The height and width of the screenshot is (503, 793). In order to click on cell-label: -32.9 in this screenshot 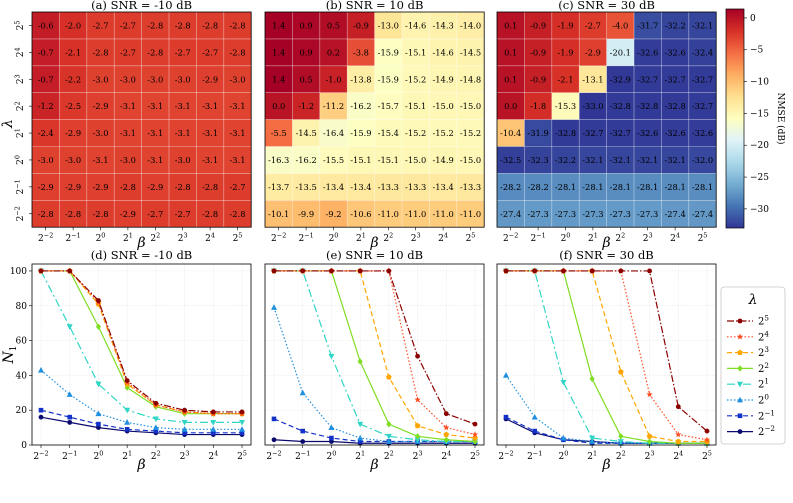, I will do `click(620, 79)`.